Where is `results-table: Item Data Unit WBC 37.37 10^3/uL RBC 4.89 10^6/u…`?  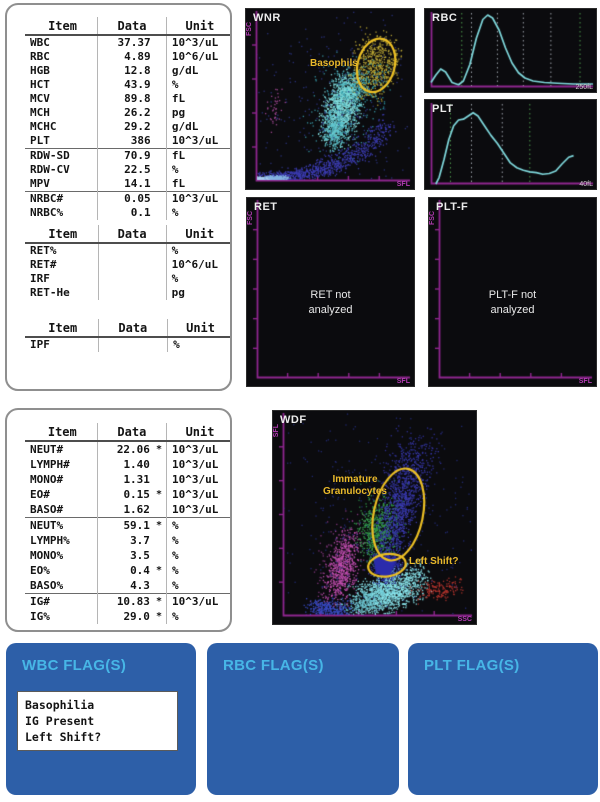 results-table: Item Data Unit WBC 37.37 10^3/uL RBC 4.89 10^6/u… is located at coordinates (127, 118).